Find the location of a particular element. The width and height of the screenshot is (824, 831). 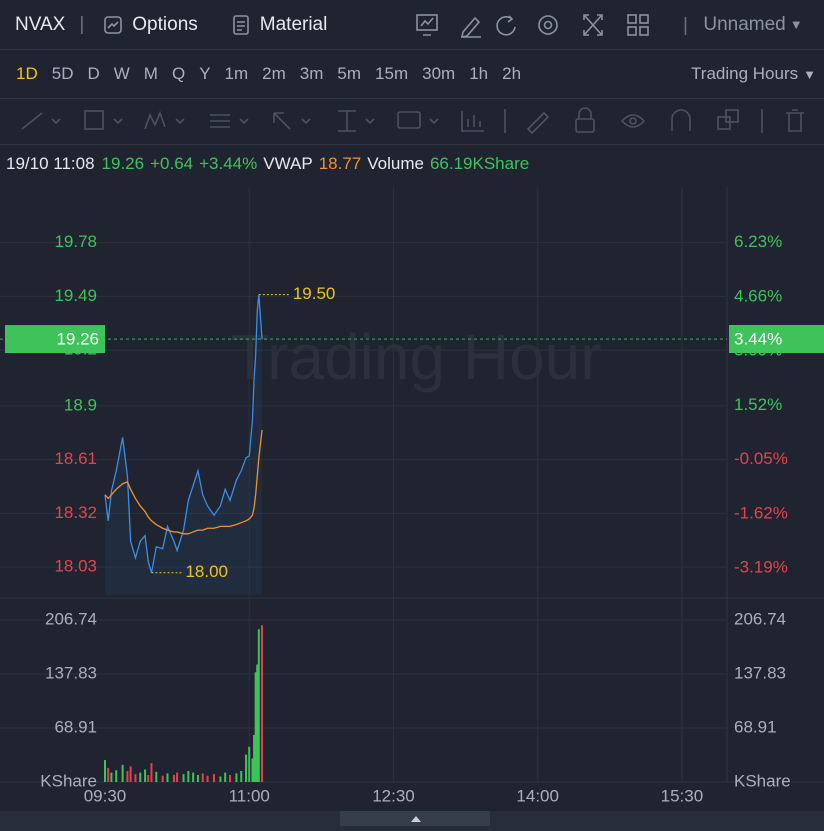

price-line is located at coordinates (183, 433).